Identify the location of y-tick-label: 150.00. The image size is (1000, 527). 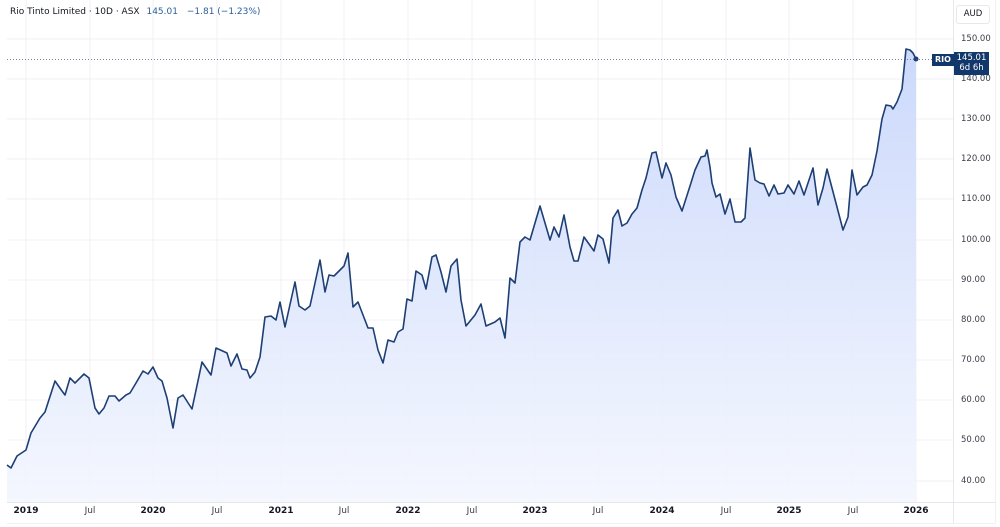
(976, 39).